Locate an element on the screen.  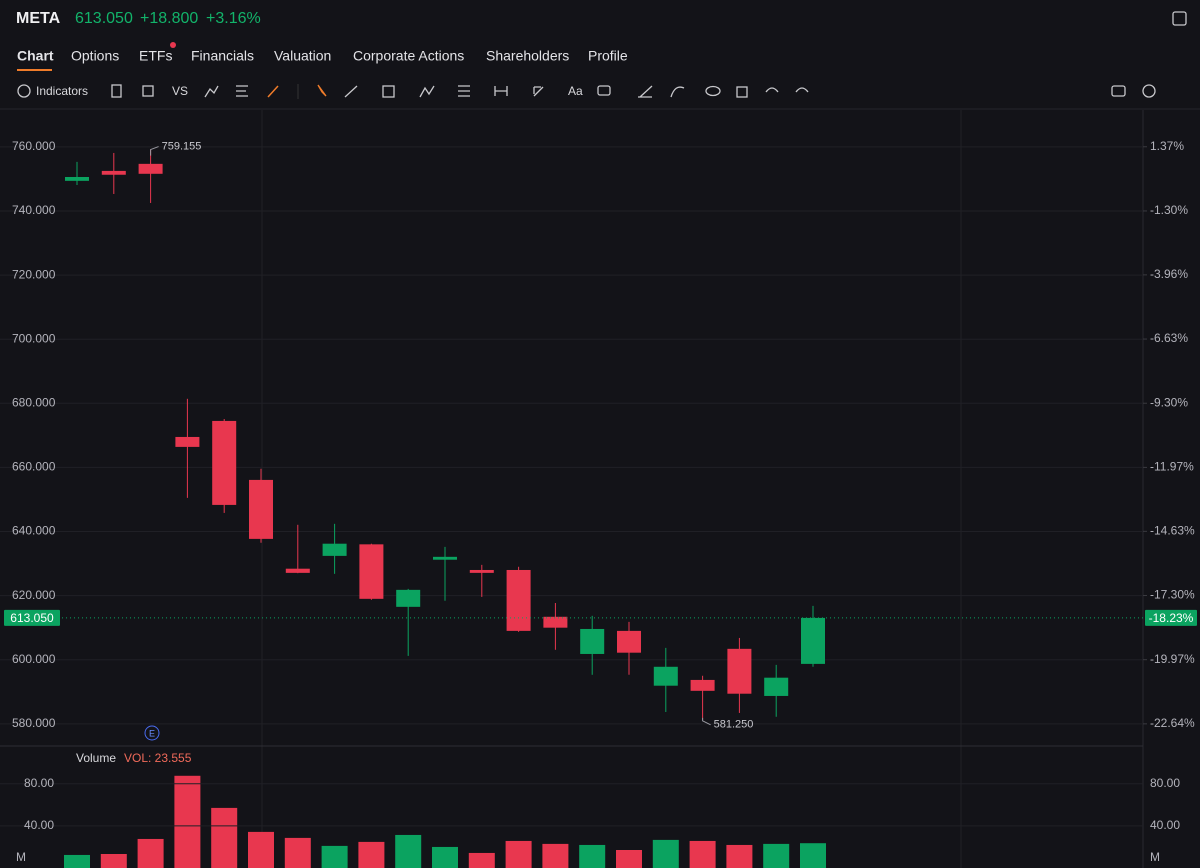
arrow-tool is located at coordinates (538, 91).